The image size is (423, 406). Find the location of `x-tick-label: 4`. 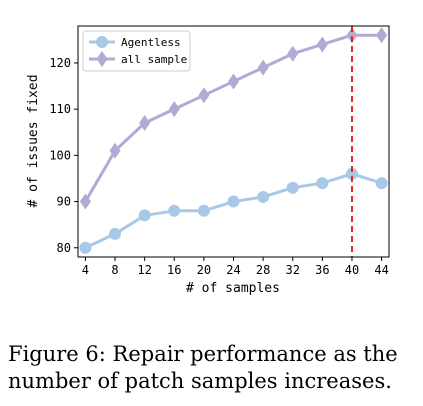

x-tick-label: 4 is located at coordinates (85, 270).